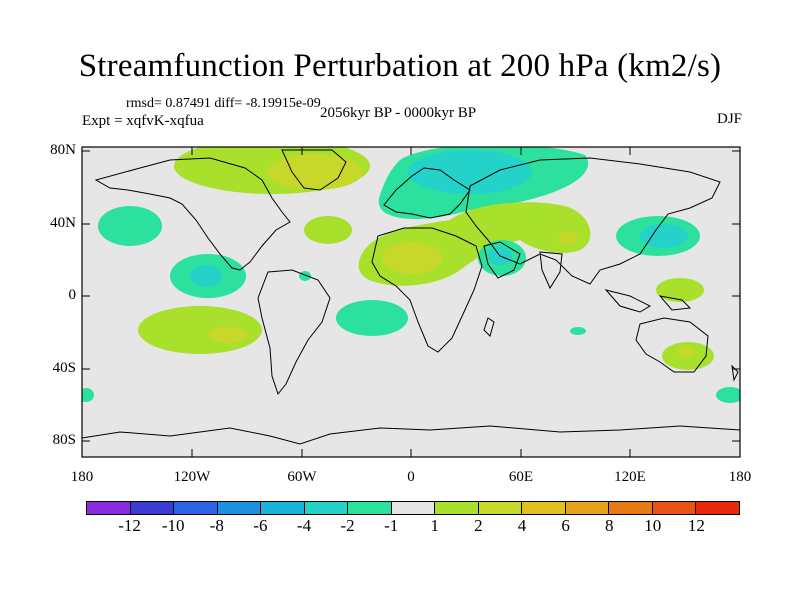 The image size is (800, 600). Describe the element at coordinates (648, 301) in the screenshot. I see `southeast-asia-islands` at that location.